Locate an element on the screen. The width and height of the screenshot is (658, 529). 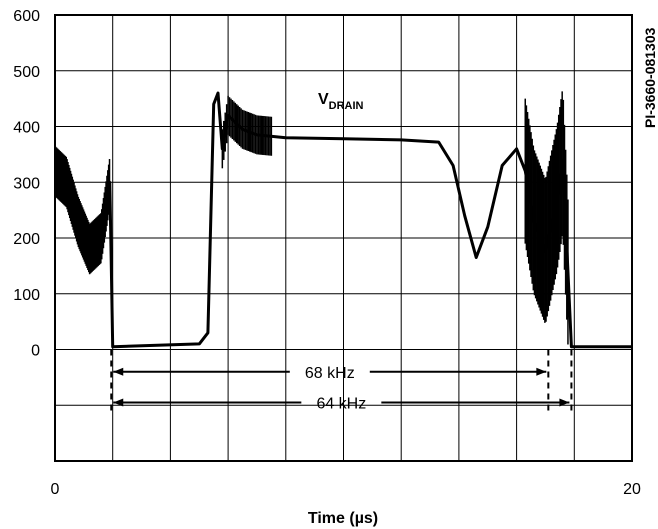
y-tick-label: 0 is located at coordinates (35, 351).